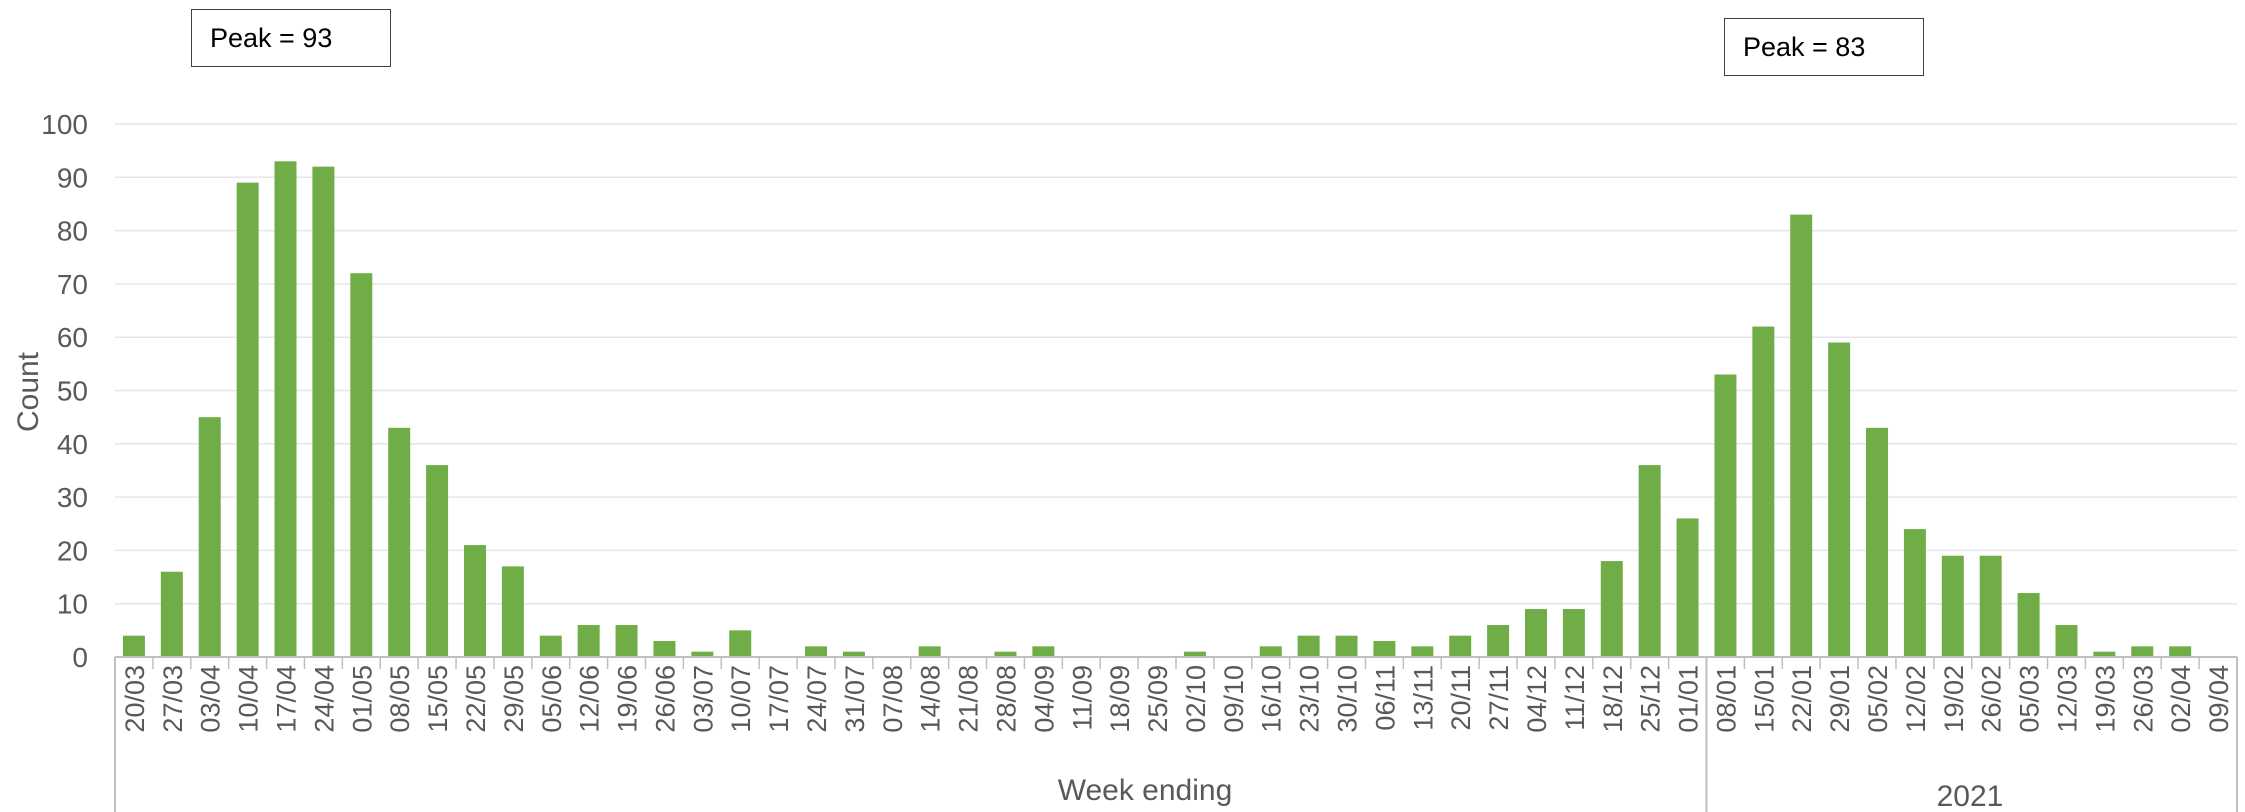 This screenshot has width=2245, height=812. What do you see at coordinates (703, 699) in the screenshot?
I see `x-tick-label-03/07: 03/07` at bounding box center [703, 699].